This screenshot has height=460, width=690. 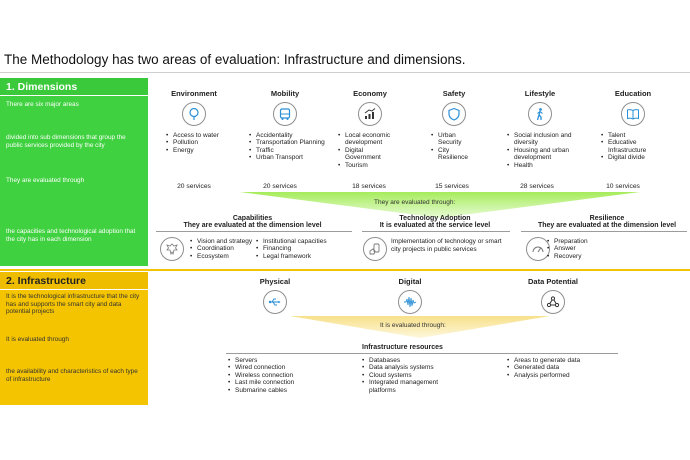 I want to click on list-item: Answer, so click(x=587, y=249).